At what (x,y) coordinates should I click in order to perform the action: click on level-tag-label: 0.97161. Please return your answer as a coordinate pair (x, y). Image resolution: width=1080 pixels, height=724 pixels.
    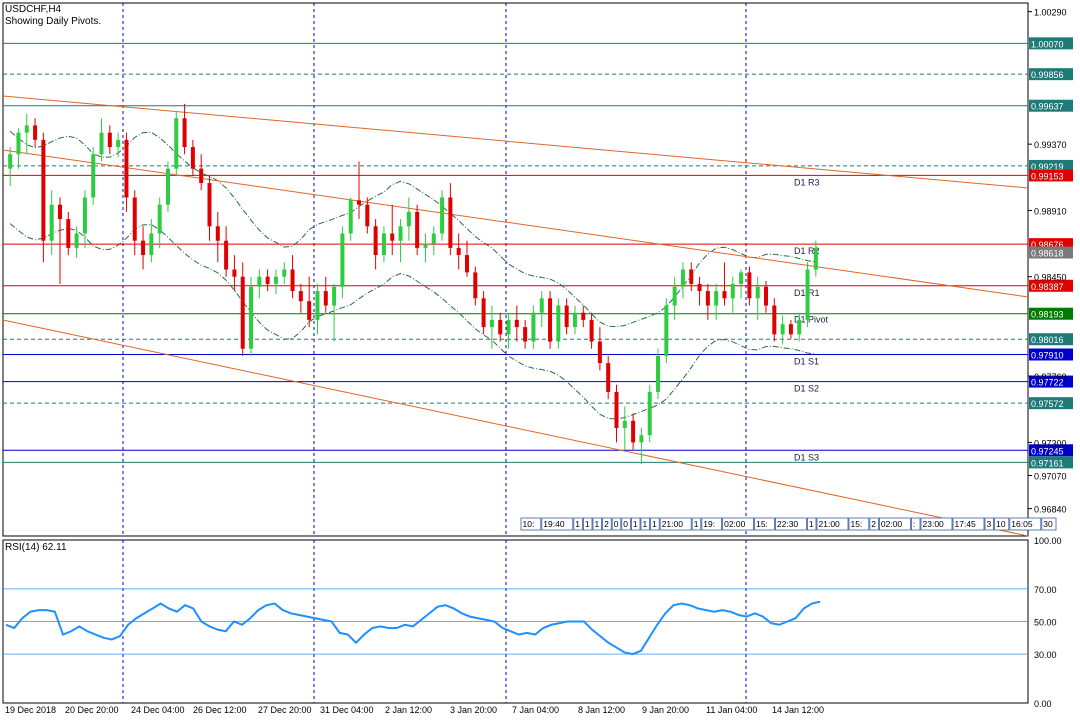
    Looking at the image, I should click on (1047, 463).